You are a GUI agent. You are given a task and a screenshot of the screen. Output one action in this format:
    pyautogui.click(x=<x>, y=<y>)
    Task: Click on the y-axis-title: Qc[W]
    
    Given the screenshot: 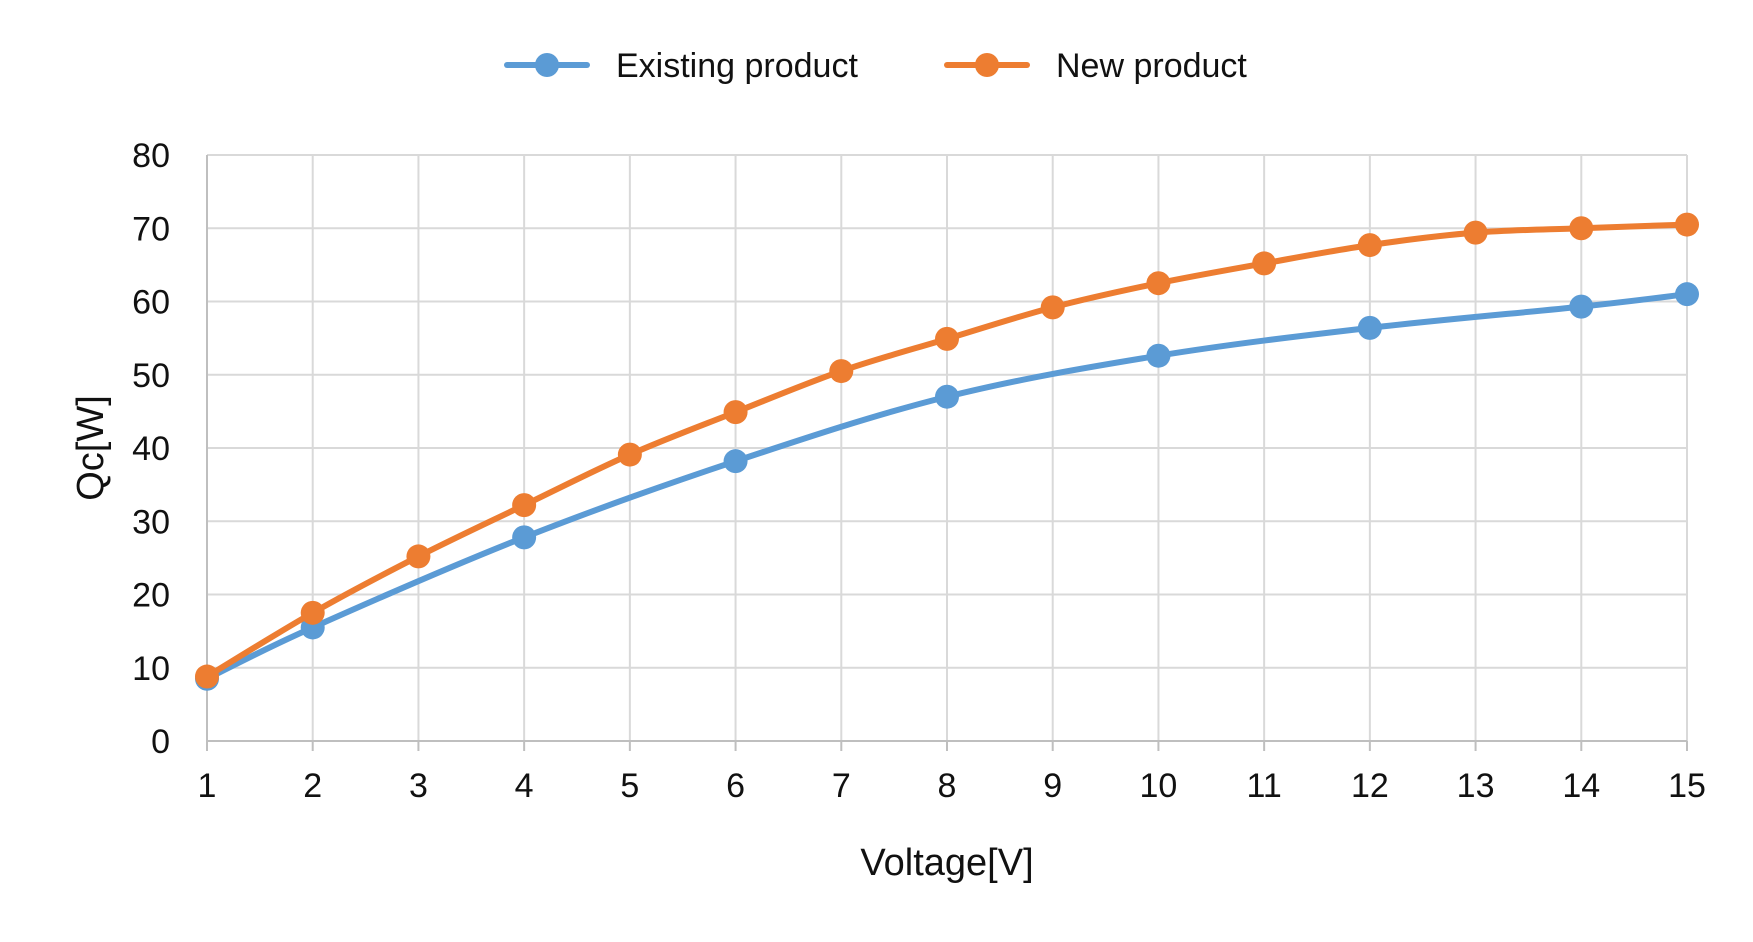 What is the action you would take?
    pyautogui.click(x=91, y=448)
    